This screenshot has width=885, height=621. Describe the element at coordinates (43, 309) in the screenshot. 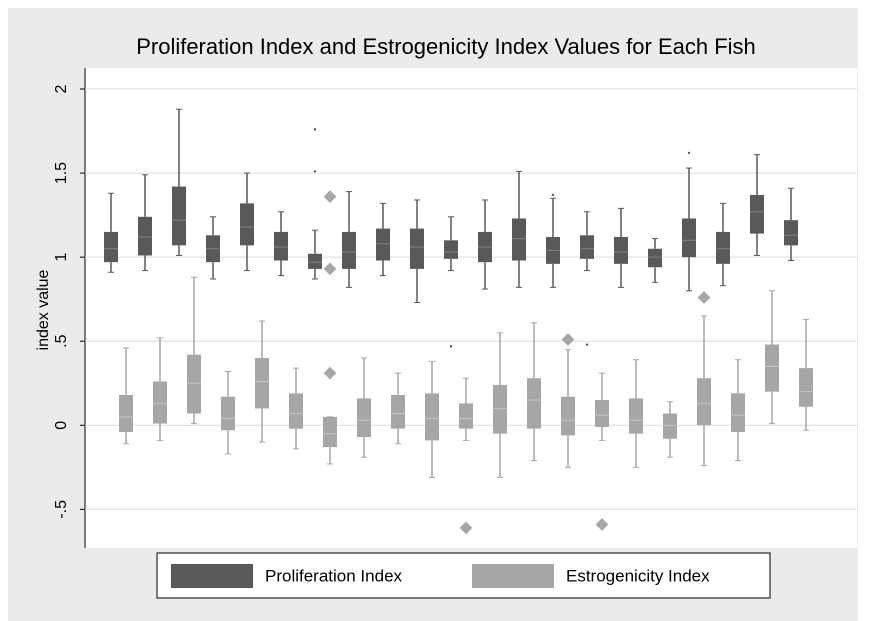

I see `y-axis-label: index value` at that location.